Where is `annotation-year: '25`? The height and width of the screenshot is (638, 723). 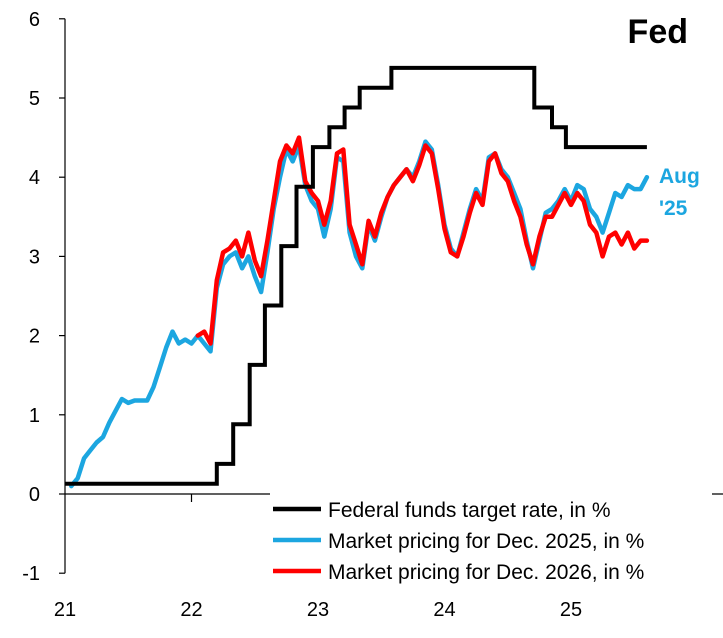 annotation-year: '25 is located at coordinates (673, 208).